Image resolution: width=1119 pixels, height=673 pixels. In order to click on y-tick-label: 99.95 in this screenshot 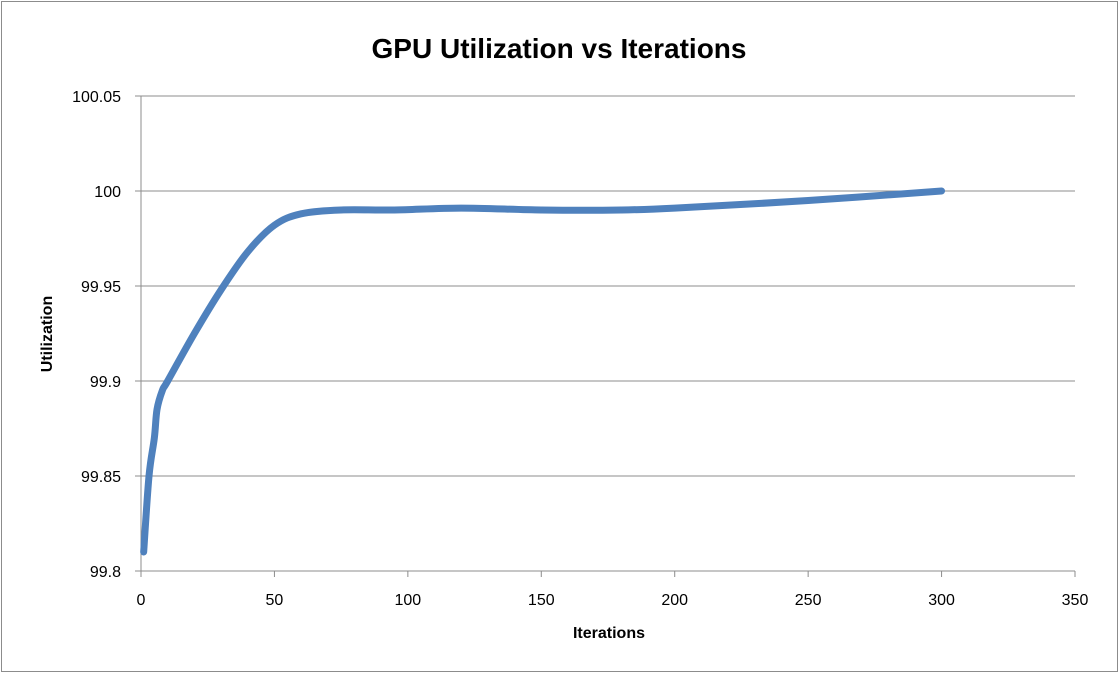, I will do `click(101, 287)`.